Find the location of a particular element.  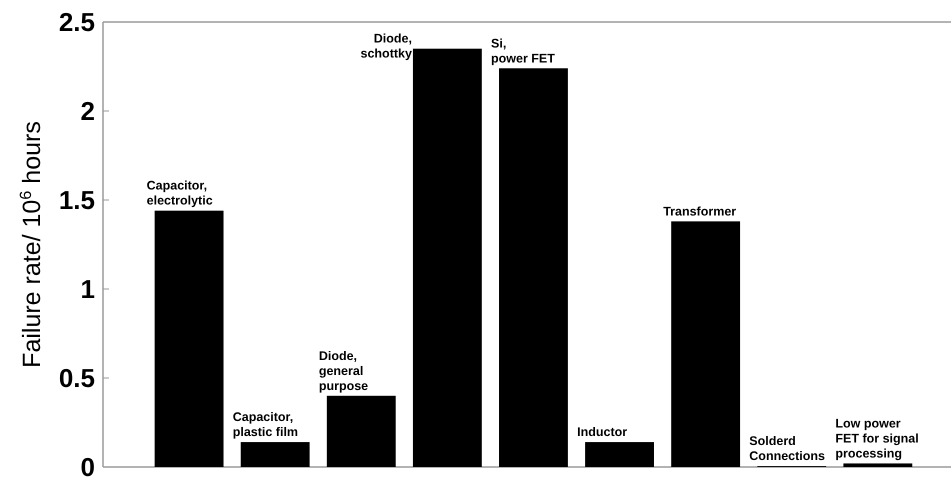

x-tick-label: Inductor is located at coordinates (602, 432).